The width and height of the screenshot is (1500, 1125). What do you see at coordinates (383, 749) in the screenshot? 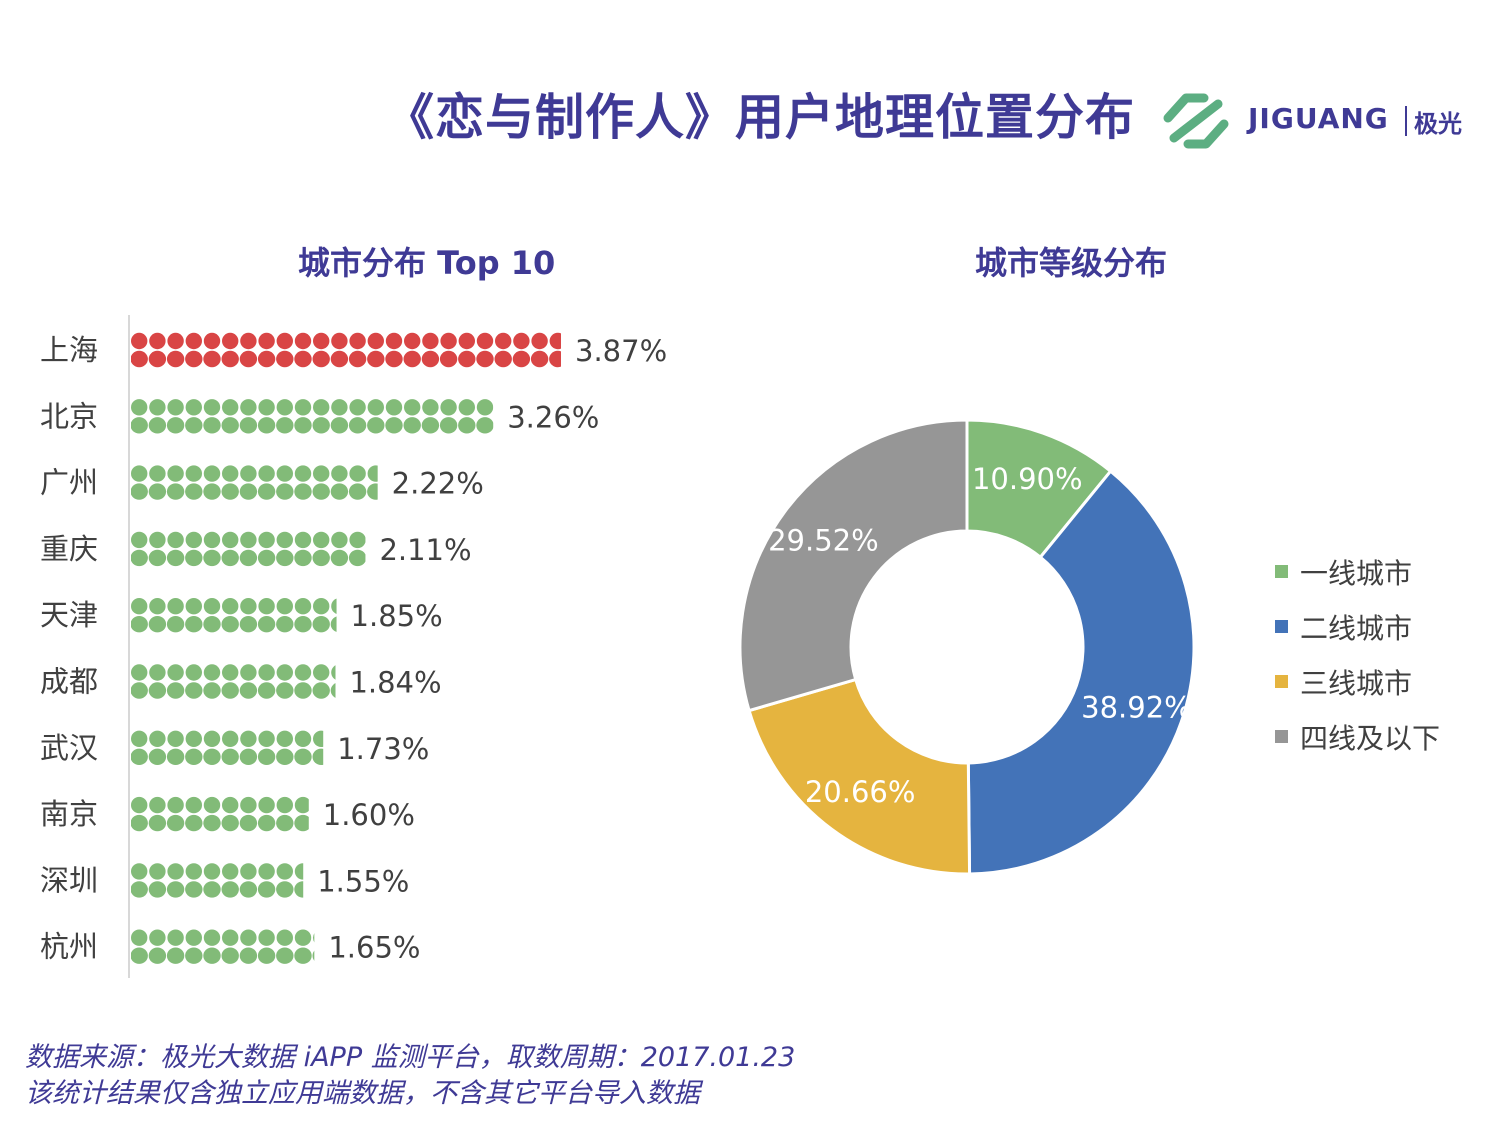
I see `value-label: 1.73%` at bounding box center [383, 749].